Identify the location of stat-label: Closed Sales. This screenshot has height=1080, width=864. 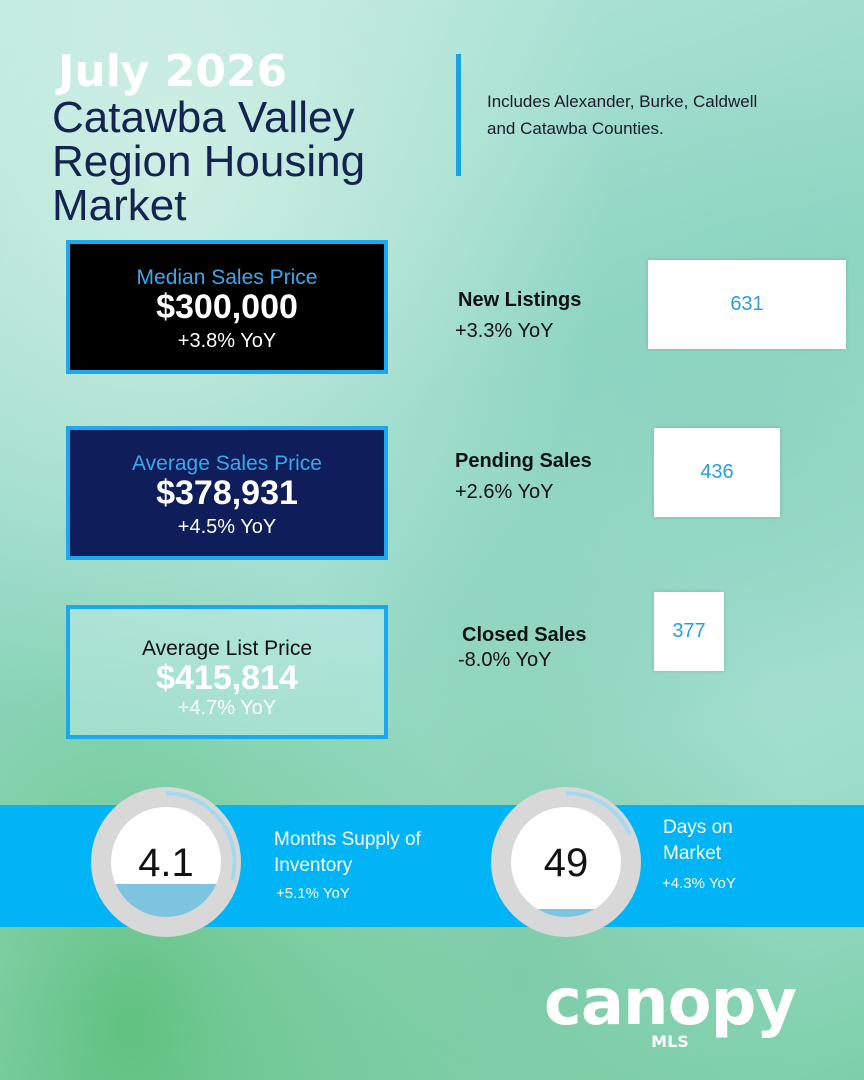
(524, 635).